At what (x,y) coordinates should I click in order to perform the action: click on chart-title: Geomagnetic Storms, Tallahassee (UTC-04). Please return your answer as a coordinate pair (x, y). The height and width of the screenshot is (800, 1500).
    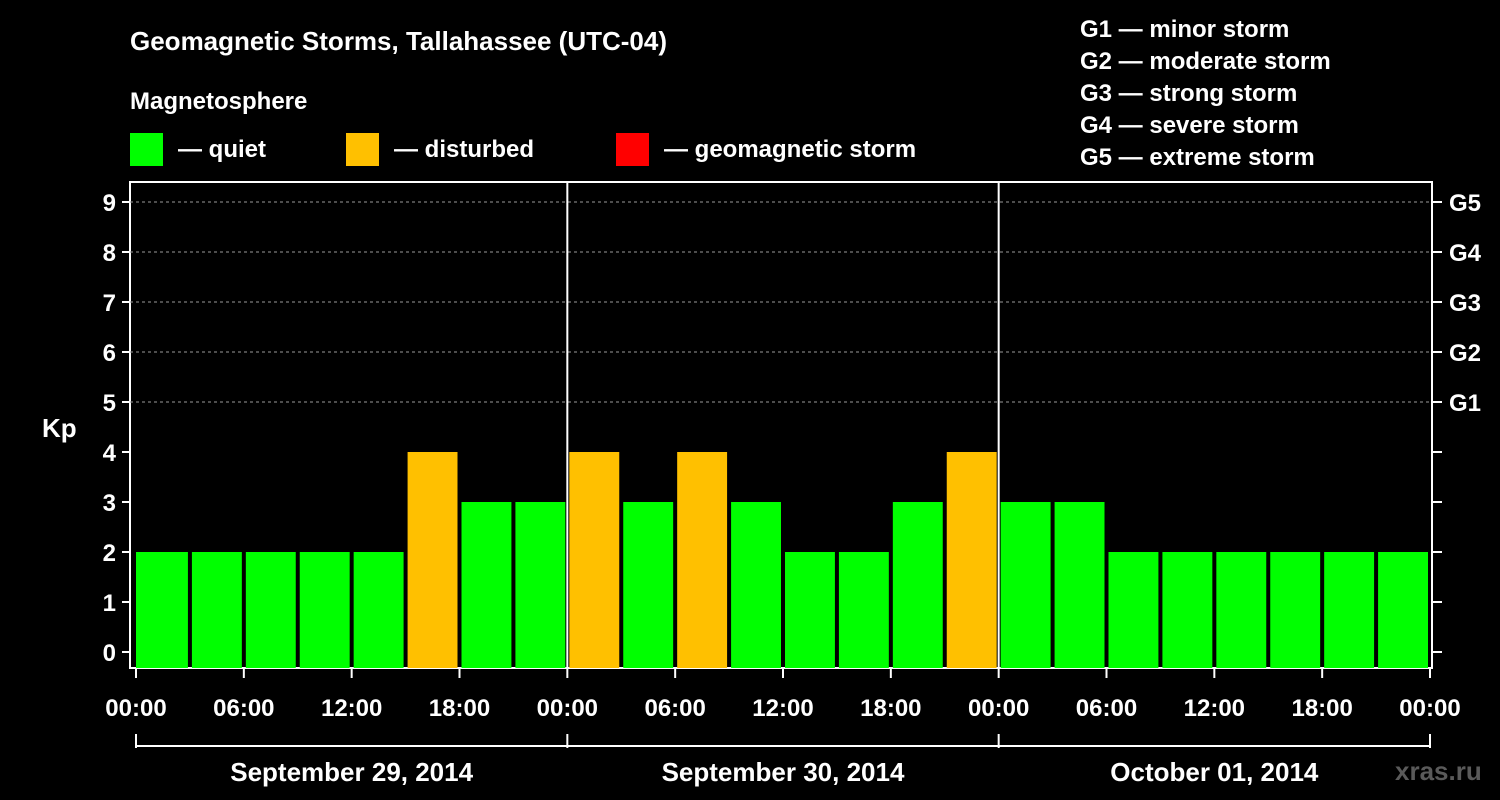
    Looking at the image, I should click on (398, 41).